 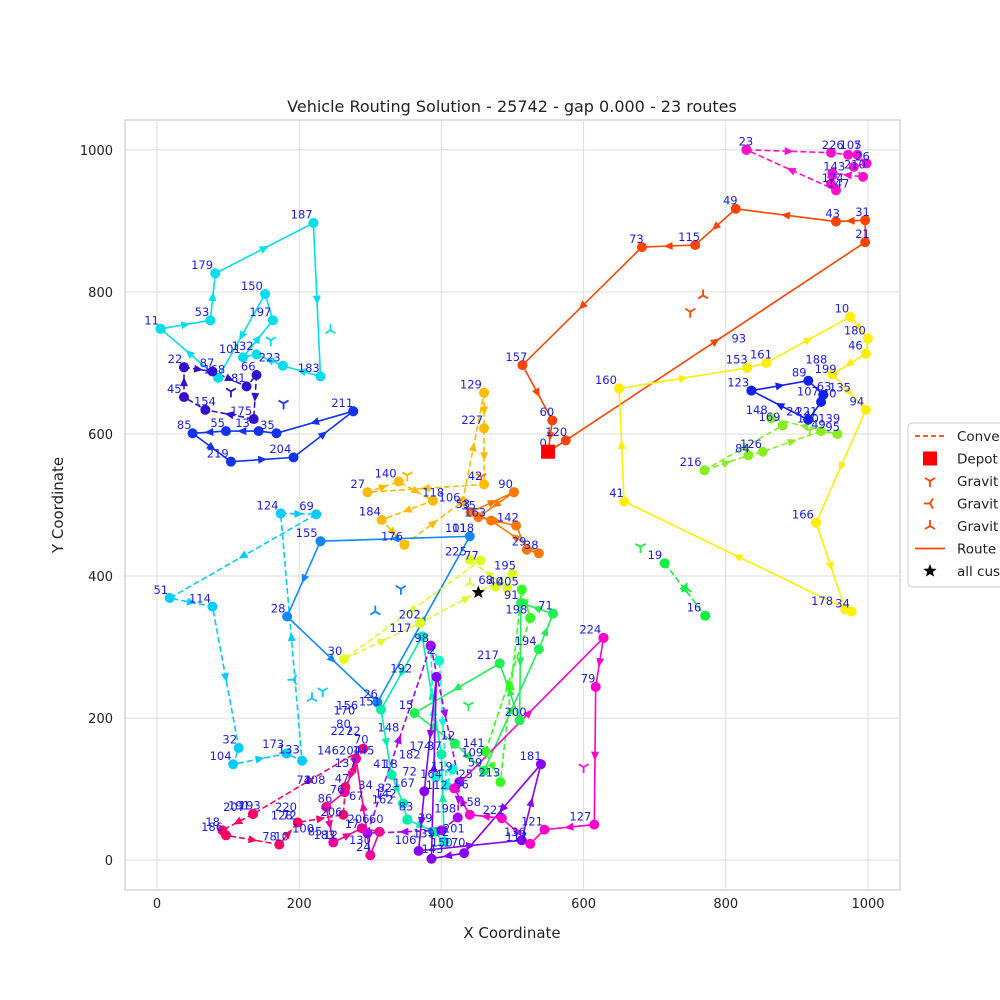 I want to click on node-label-45: 227, so click(x=472, y=420).